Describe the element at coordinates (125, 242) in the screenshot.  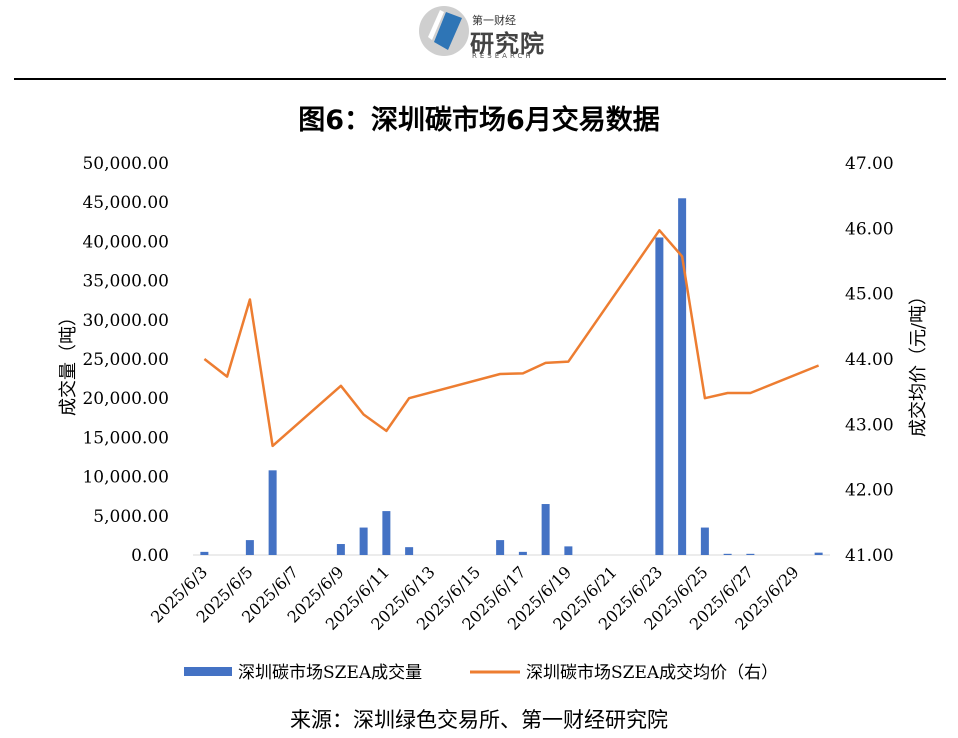
I see `y-left-tick-label: 40,000.00` at that location.